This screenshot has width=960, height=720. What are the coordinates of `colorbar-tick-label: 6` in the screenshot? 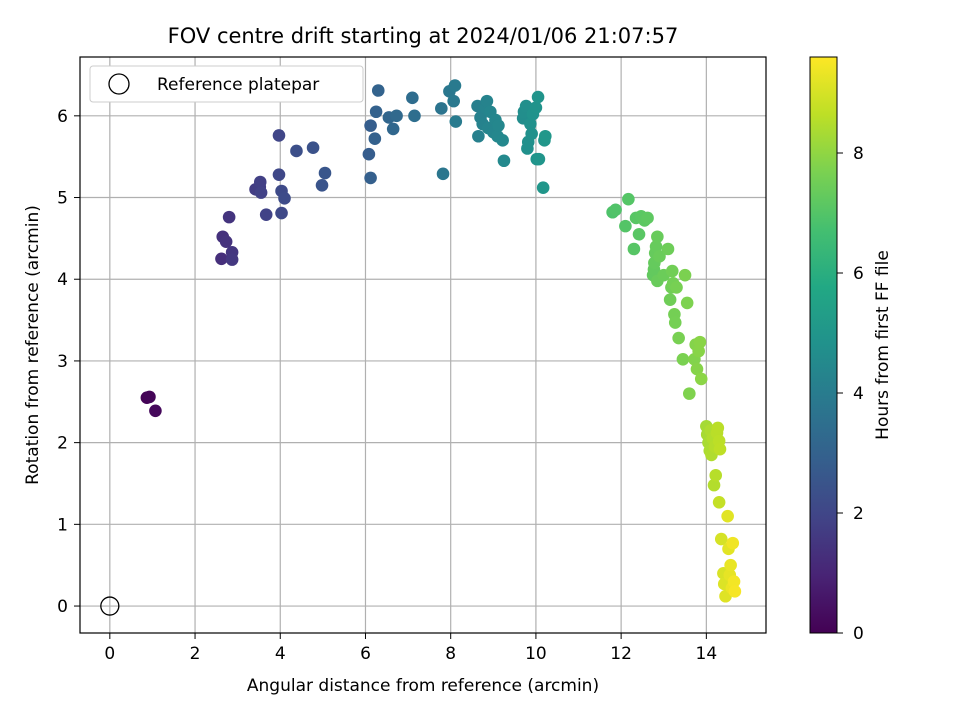 It's located at (858, 274).